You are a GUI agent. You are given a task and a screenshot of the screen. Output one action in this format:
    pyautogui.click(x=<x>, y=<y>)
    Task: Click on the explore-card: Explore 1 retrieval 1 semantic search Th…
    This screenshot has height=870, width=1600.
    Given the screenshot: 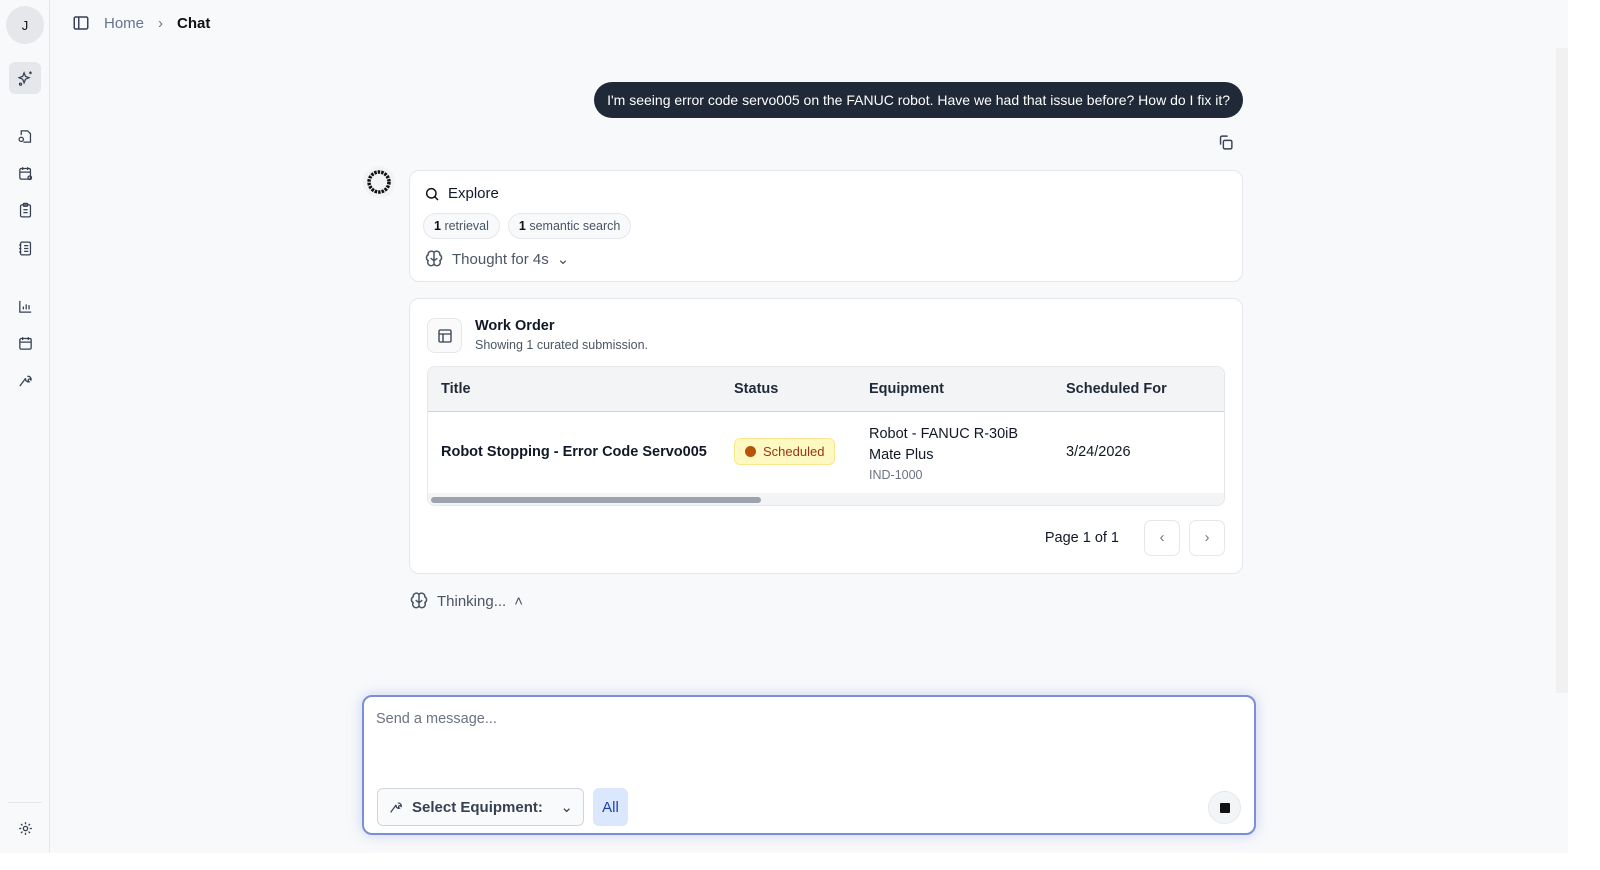 What is the action you would take?
    pyautogui.click(x=826, y=226)
    